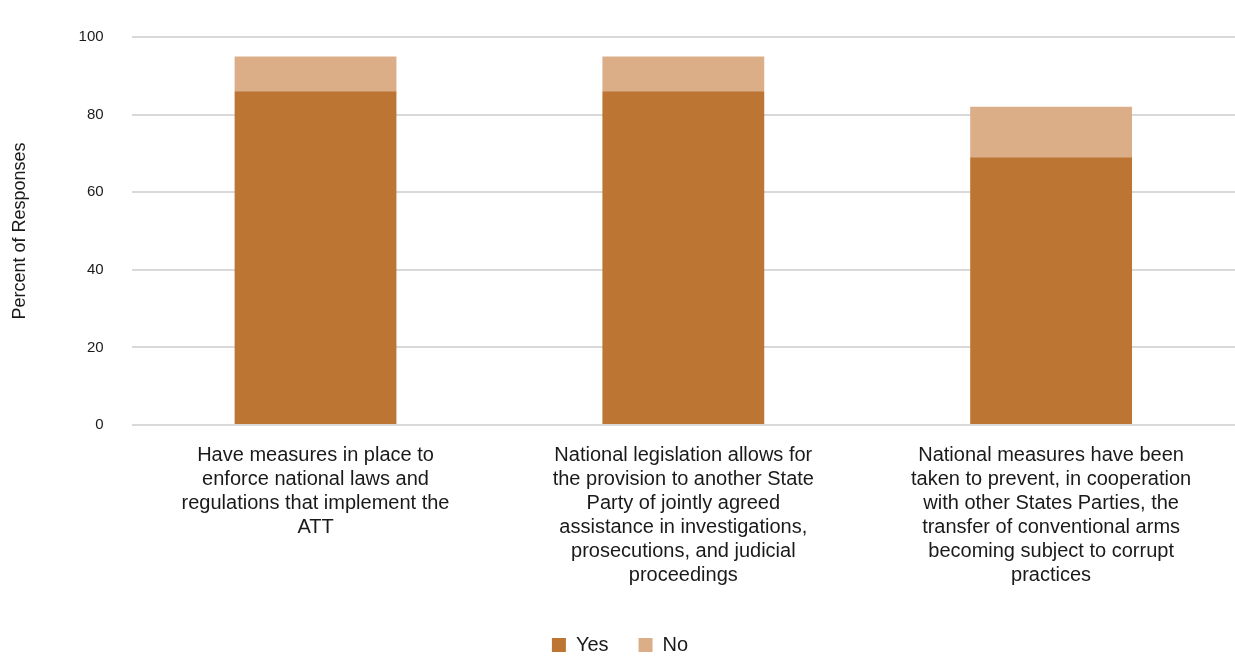  I want to click on y-tick-label: 80, so click(95, 113).